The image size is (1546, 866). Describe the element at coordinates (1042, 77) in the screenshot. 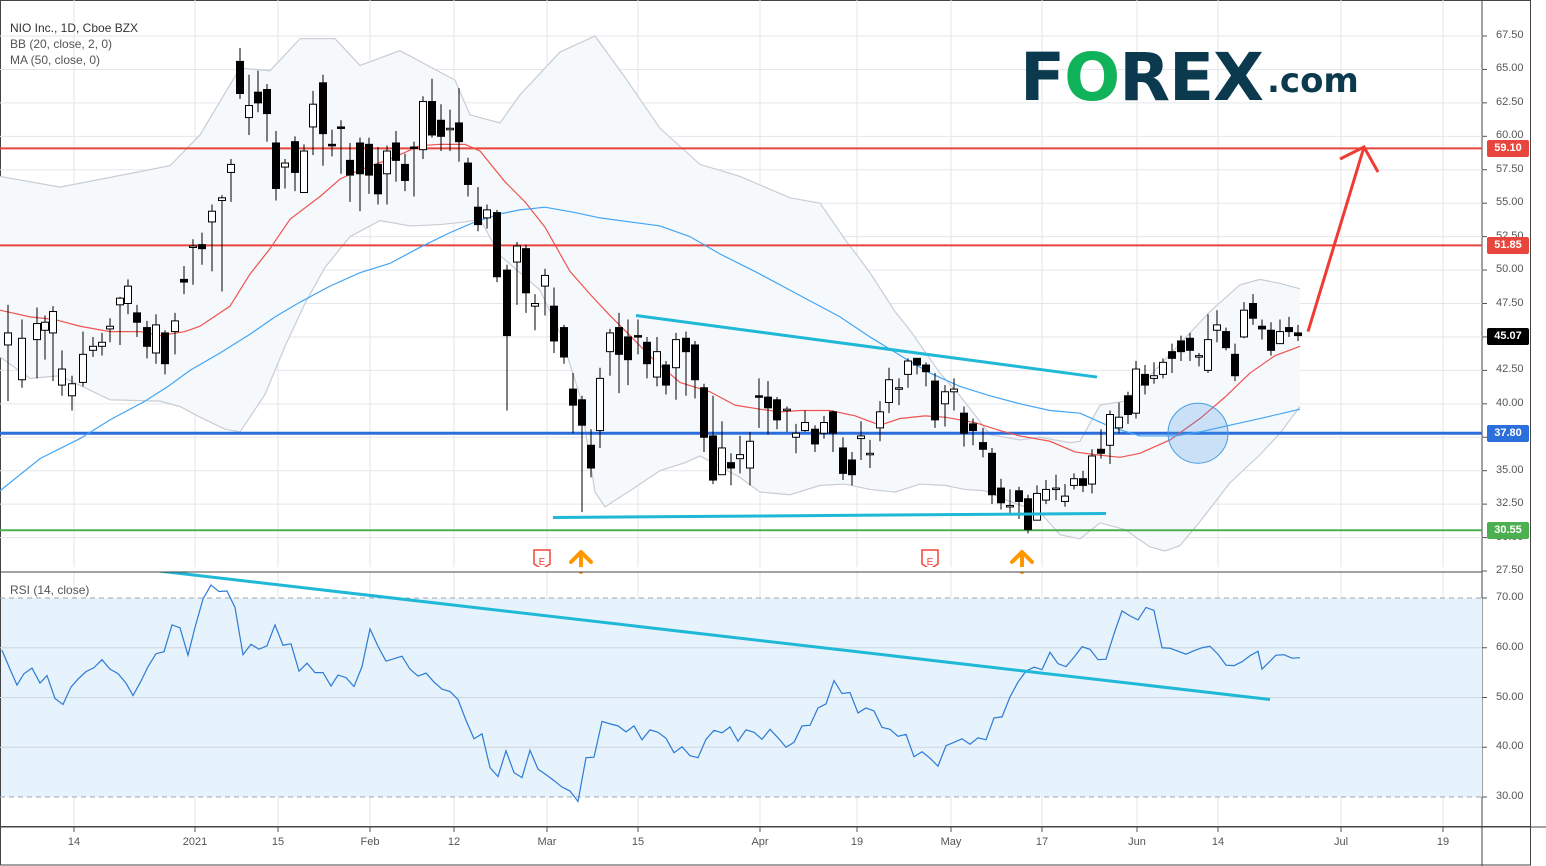

I see `logo-f: F` at that location.